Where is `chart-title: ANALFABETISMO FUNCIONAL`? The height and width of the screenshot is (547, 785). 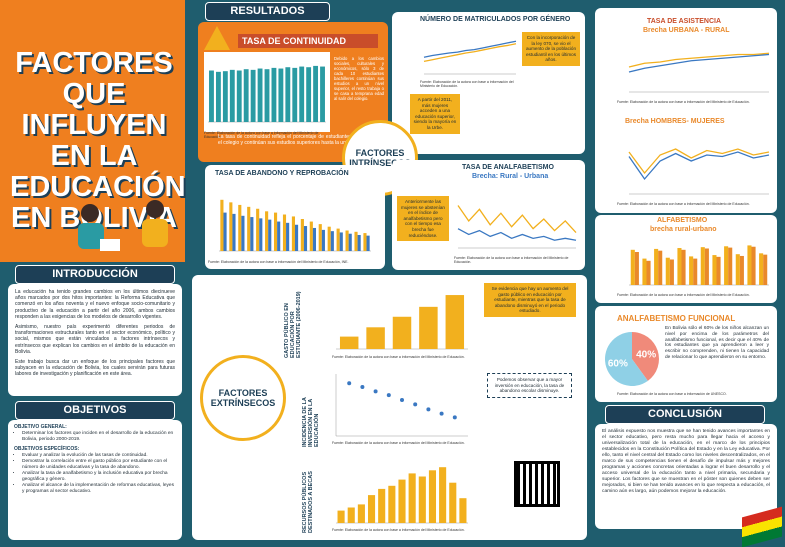
chart-title: ANALFABETISMO FUNCIONAL is located at coordinates (676, 318).